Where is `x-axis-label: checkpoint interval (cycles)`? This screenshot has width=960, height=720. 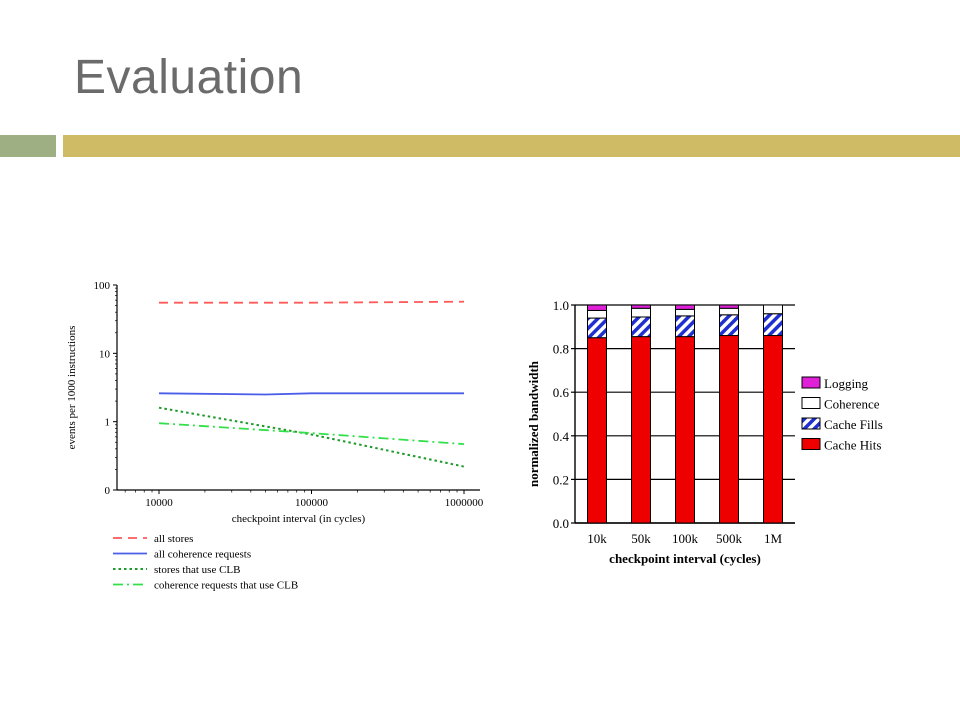 x-axis-label: checkpoint interval (cycles) is located at coordinates (685, 558).